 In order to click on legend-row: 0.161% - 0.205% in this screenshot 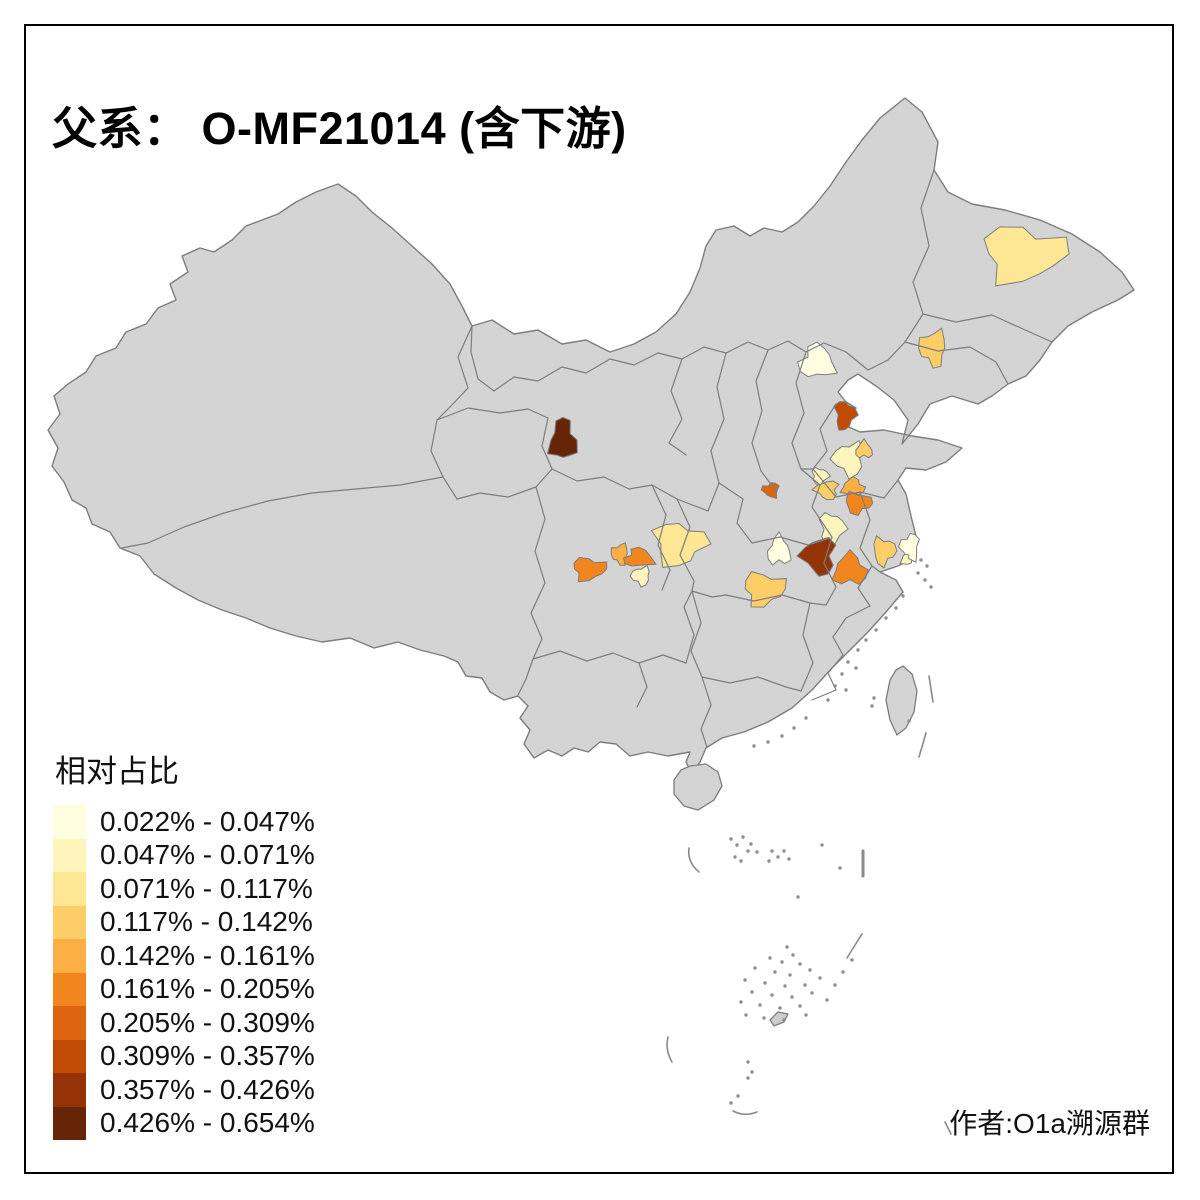, I will do `click(184, 989)`.